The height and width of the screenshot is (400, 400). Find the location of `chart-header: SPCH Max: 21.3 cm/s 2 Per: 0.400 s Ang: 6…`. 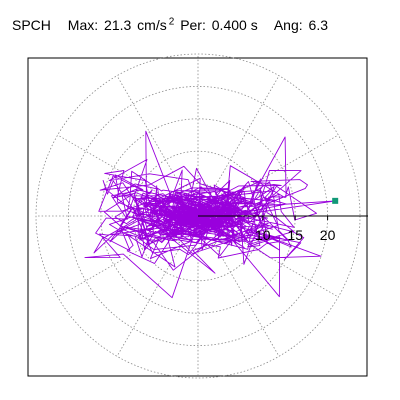

chart-header: SPCH Max: 21.3 cm/s 2 Per: 0.400 s Ang: 6… is located at coordinates (171, 24).